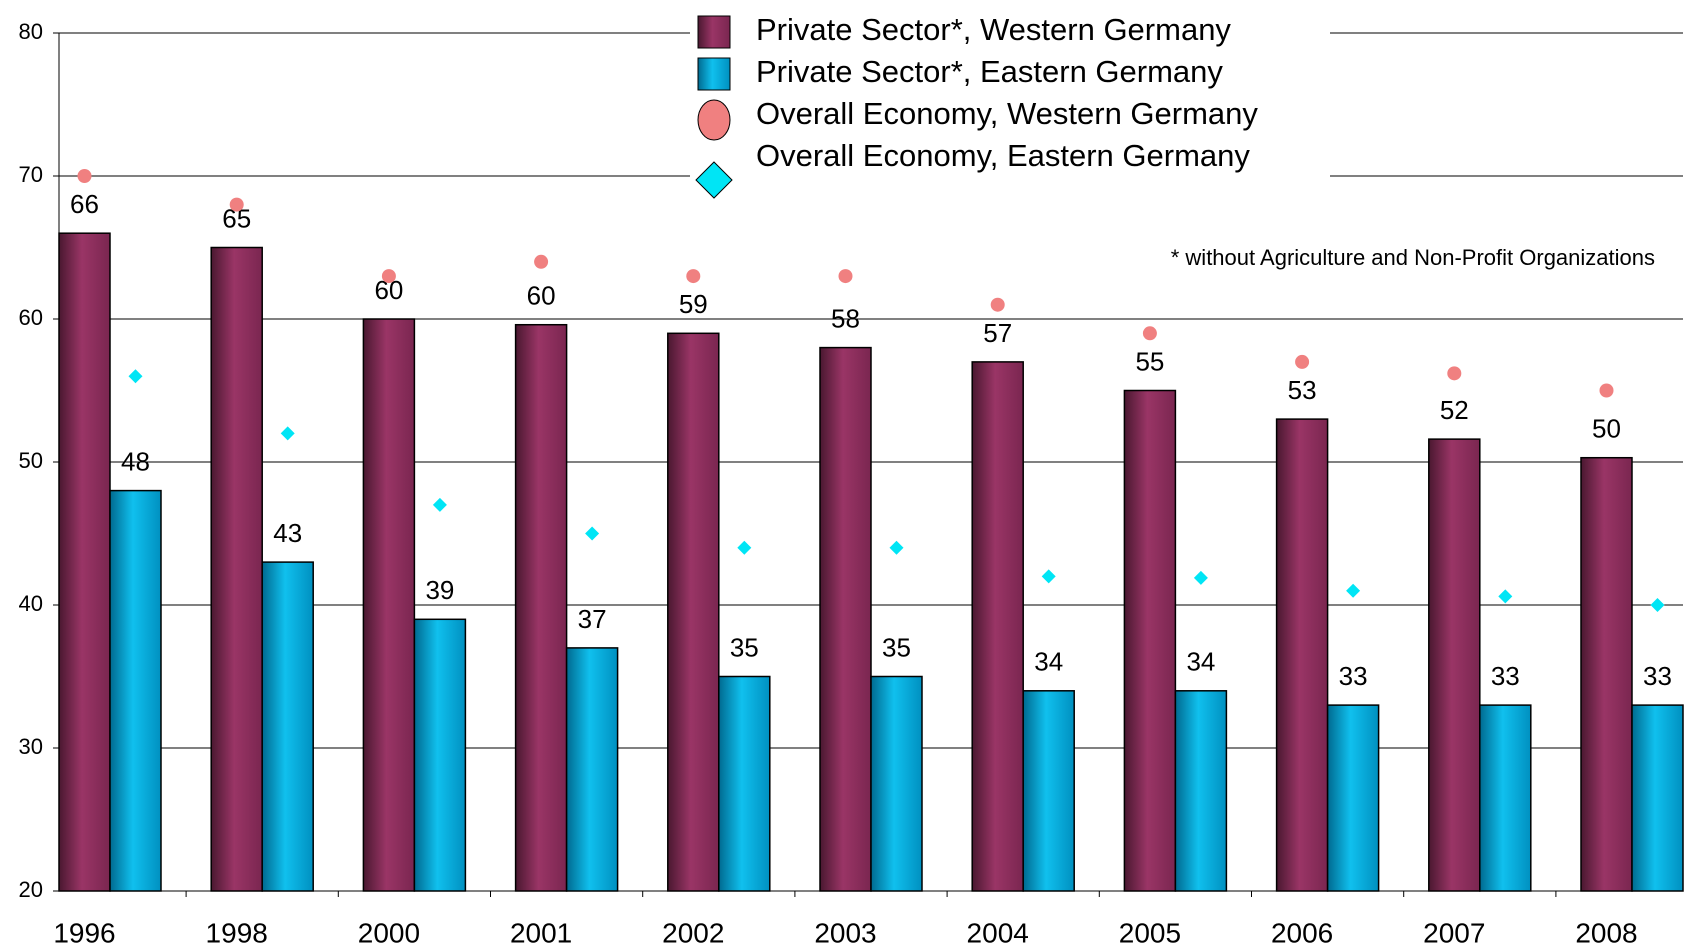  Describe the element at coordinates (1007, 113) in the screenshot. I see `legend-label: Overall Economy, Western Germany` at that location.